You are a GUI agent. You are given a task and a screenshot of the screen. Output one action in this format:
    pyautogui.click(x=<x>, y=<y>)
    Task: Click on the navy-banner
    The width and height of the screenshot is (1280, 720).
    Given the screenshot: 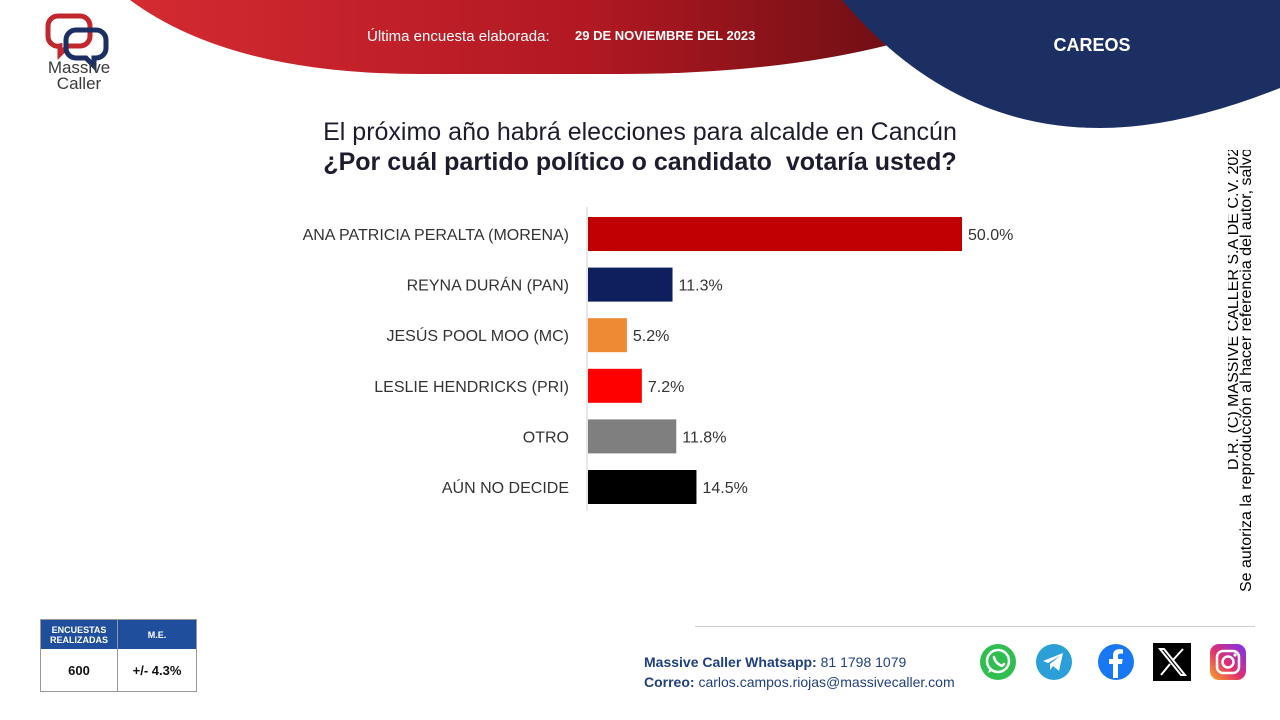 What is the action you would take?
    pyautogui.click(x=1061, y=64)
    